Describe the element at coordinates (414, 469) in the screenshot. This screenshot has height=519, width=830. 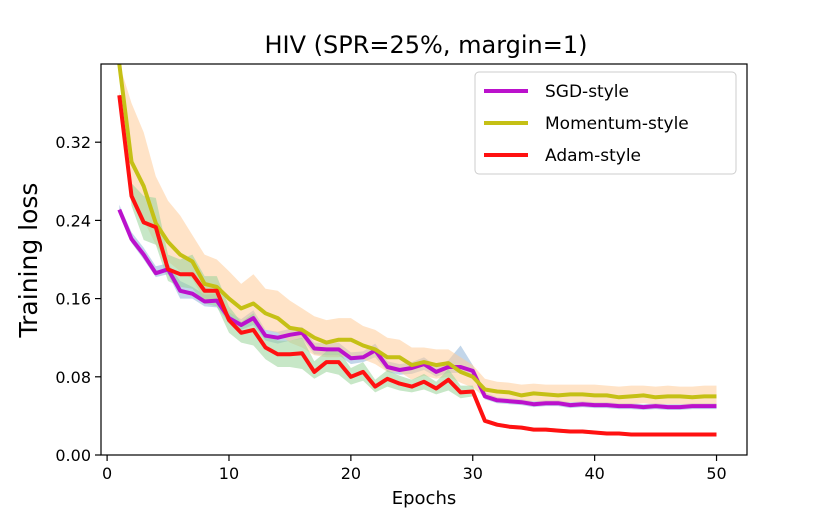
I see `x-axis-ticks: 0 10 20 30 40 50` at that location.